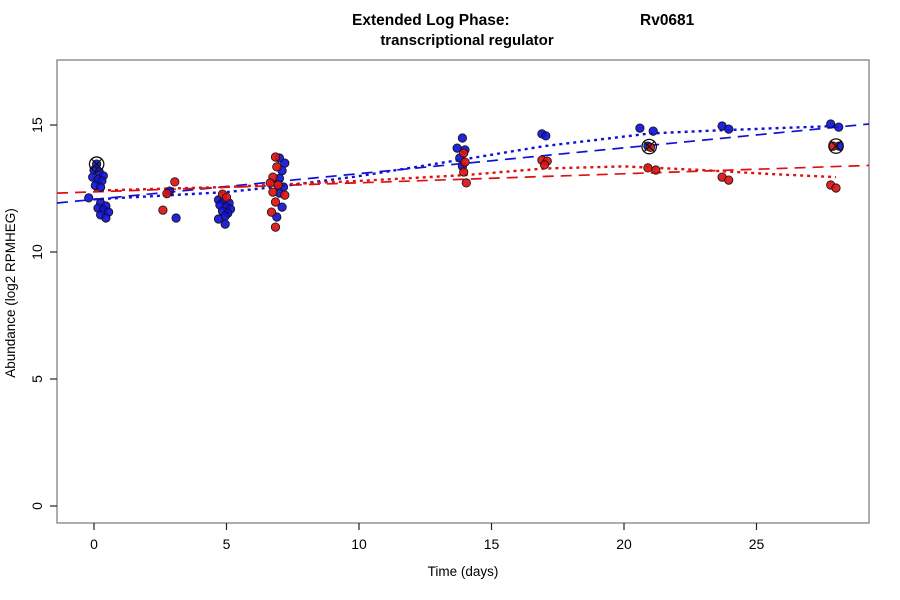 This screenshot has height=600, width=900. Describe the element at coordinates (37, 506) in the screenshot. I see `y-tick-label: 0` at that location.